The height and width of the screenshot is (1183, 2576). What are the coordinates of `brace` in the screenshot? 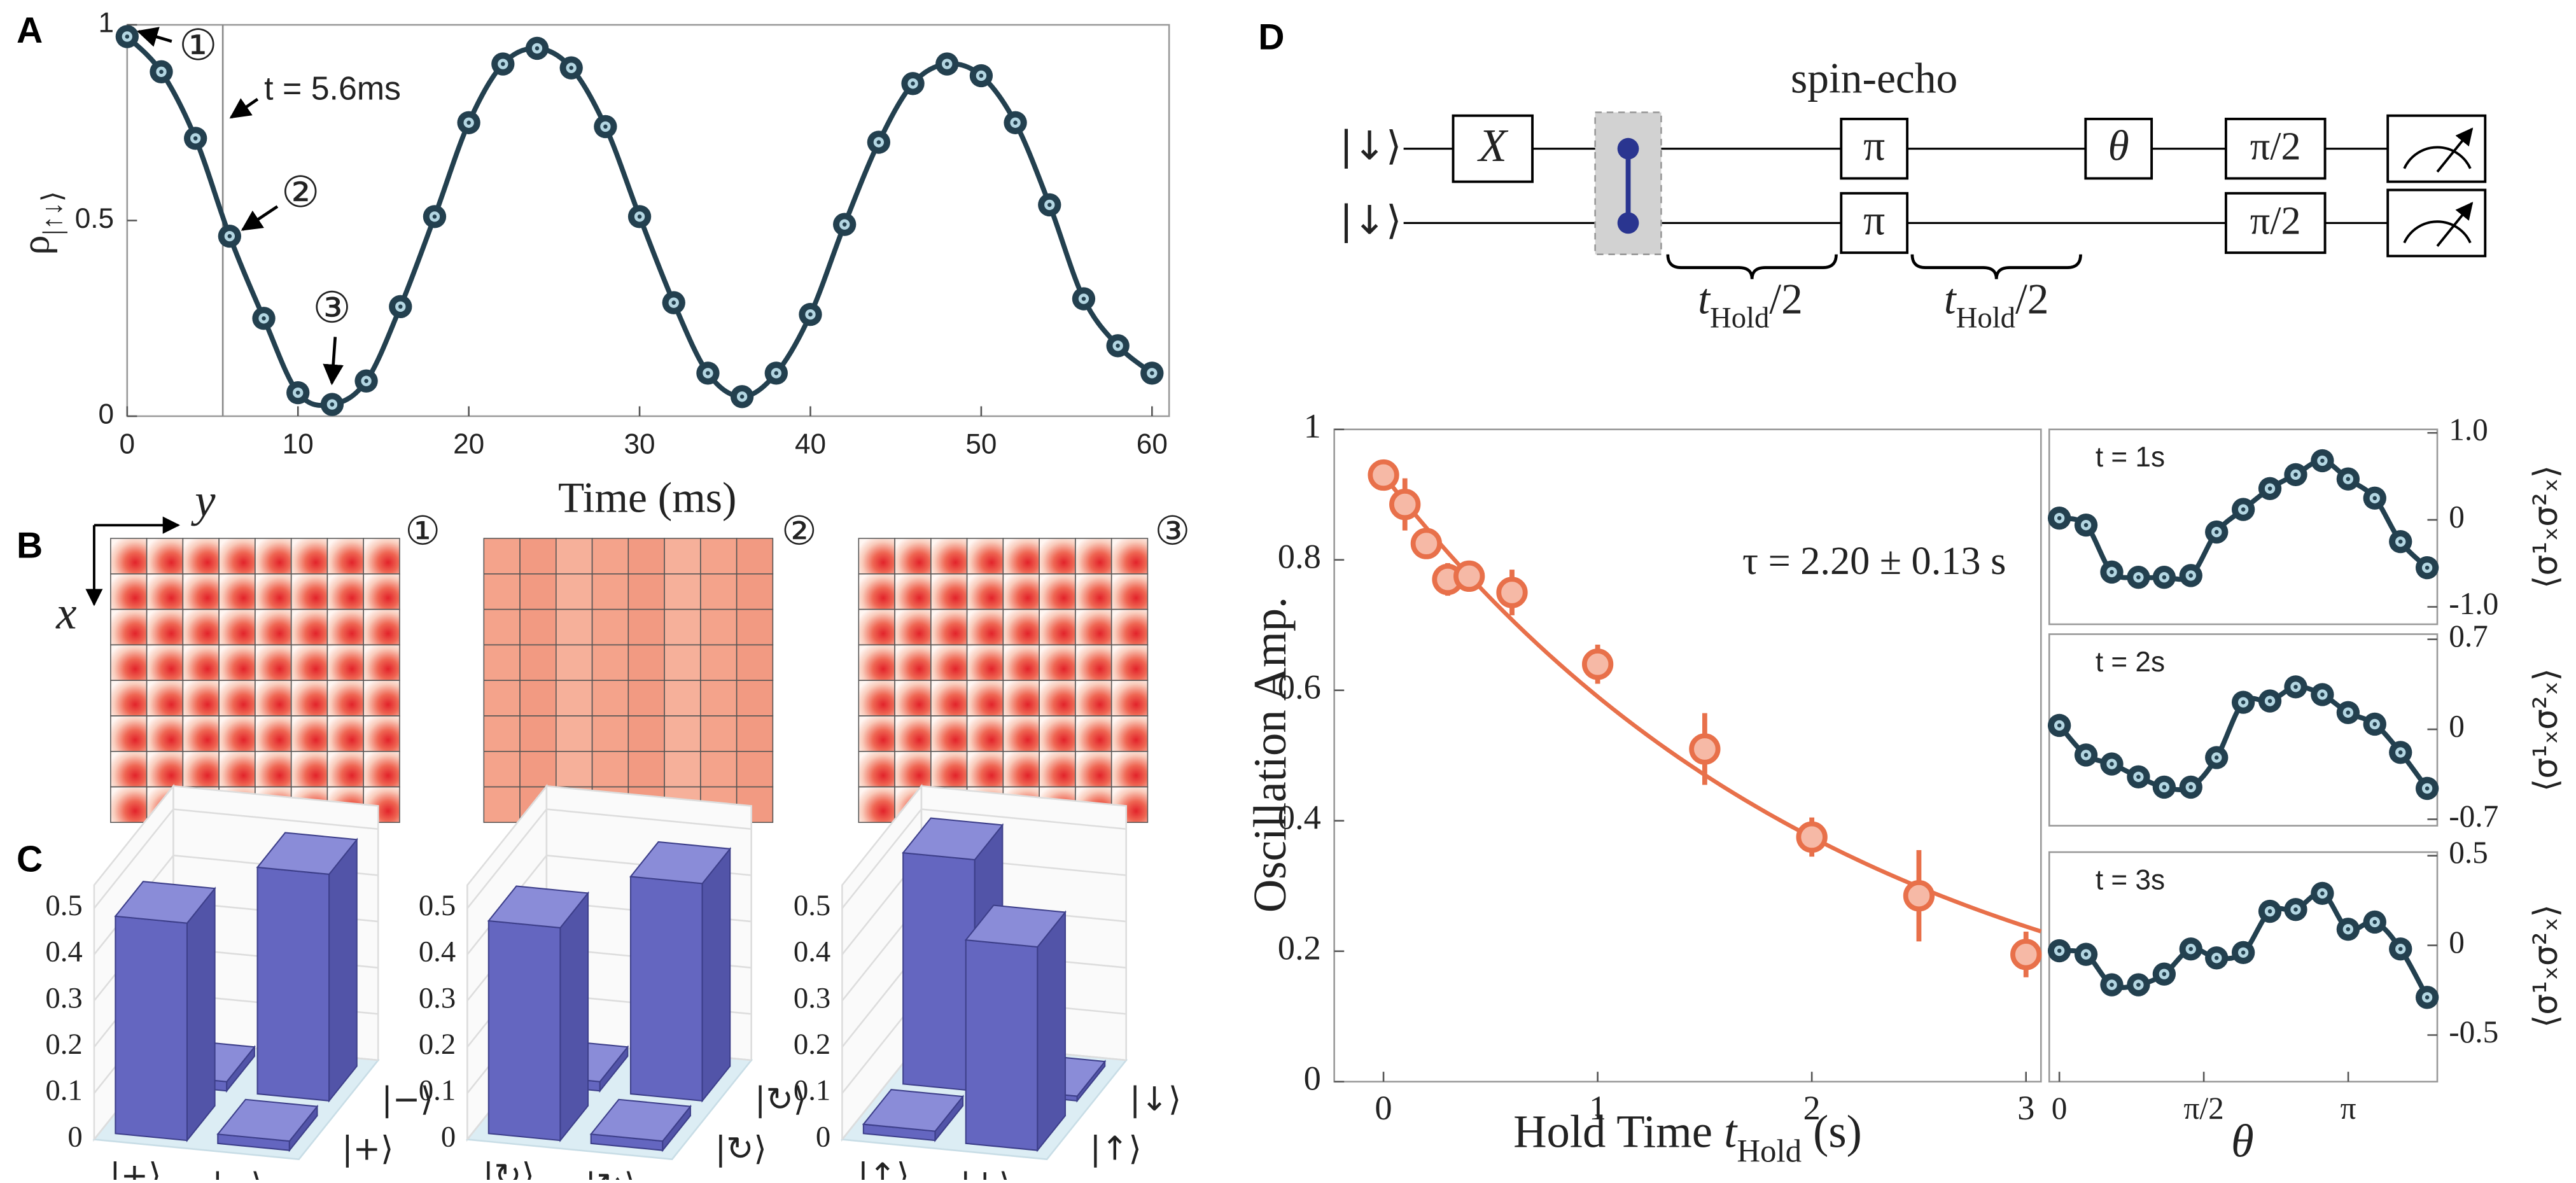 It's located at (1996, 266).